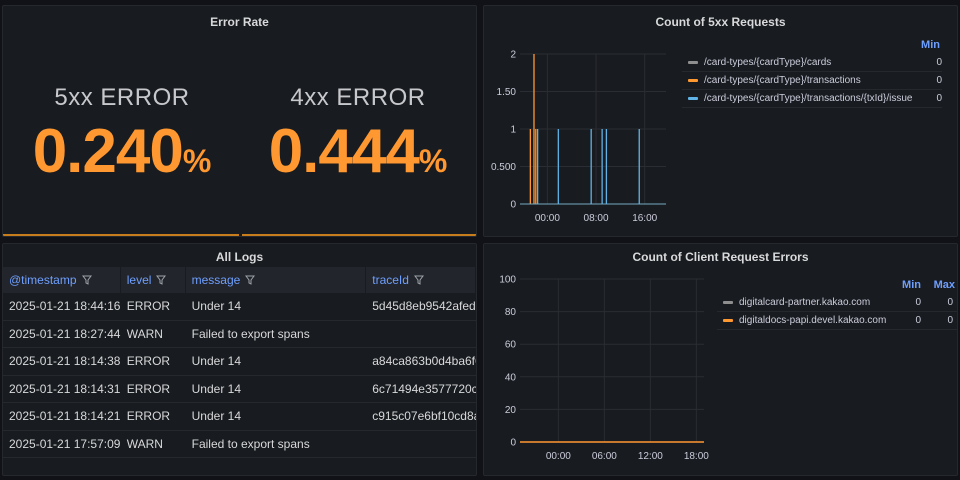 This screenshot has height=480, width=960. What do you see at coordinates (513, 130) in the screenshot?
I see `y-tick-label: 1` at bounding box center [513, 130].